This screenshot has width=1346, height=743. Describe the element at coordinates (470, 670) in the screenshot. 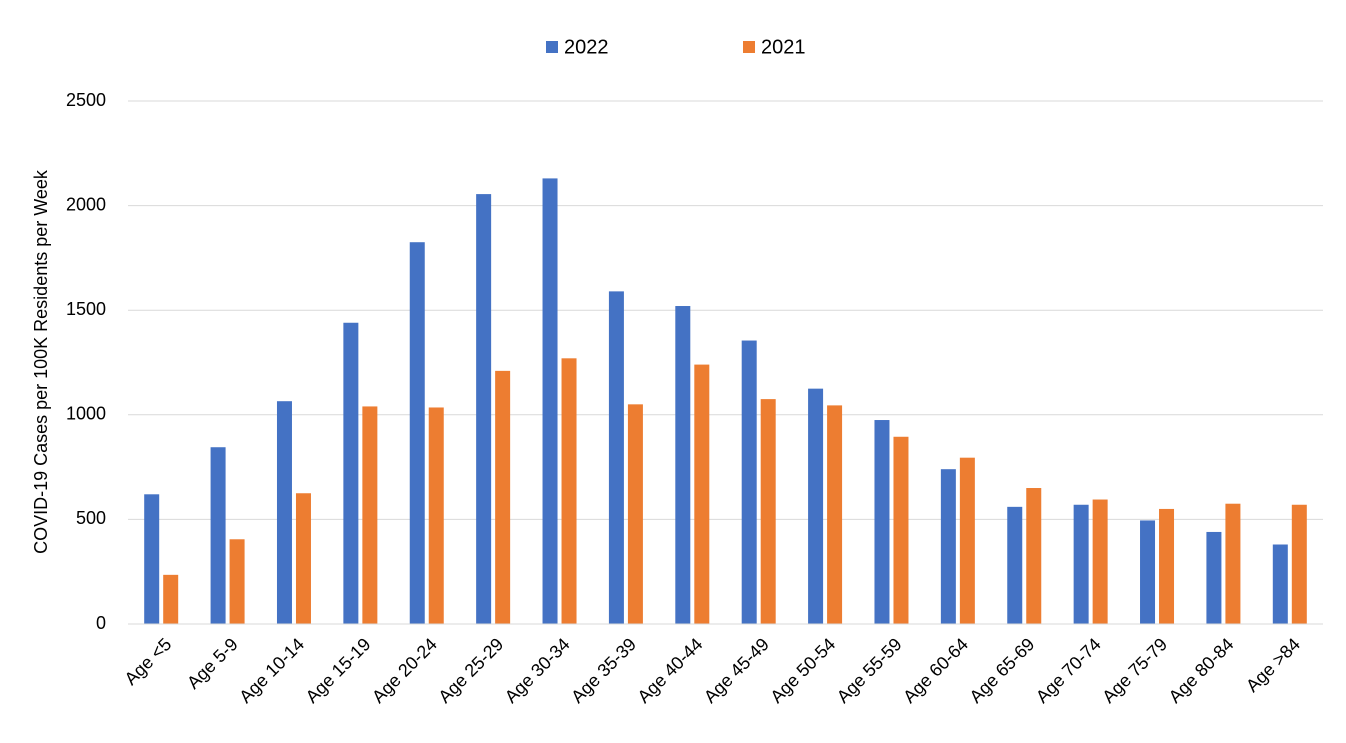

I see `x-tick-label: Age 25-29` at that location.